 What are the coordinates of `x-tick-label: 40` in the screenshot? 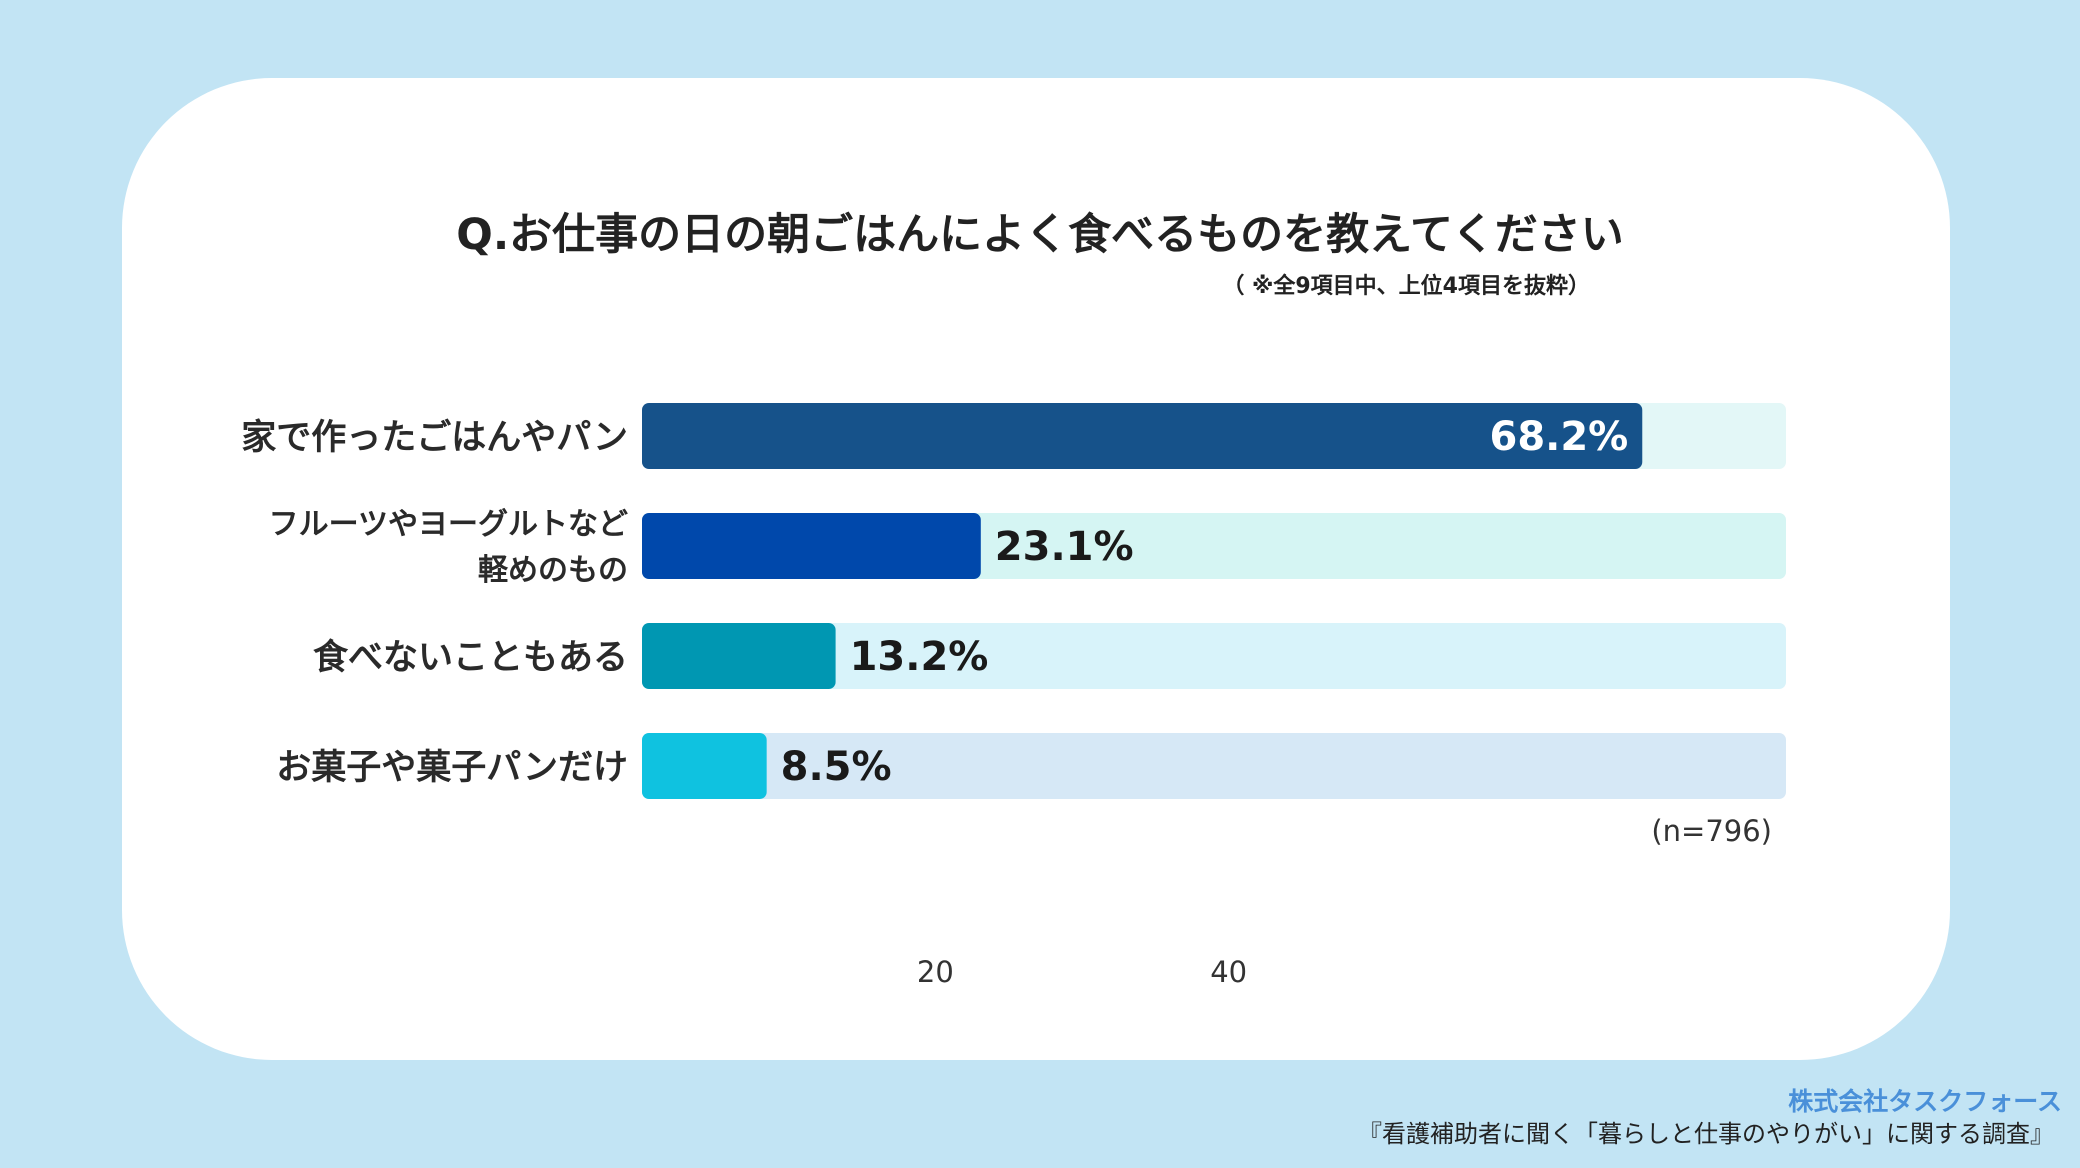 It's located at (1228, 972).